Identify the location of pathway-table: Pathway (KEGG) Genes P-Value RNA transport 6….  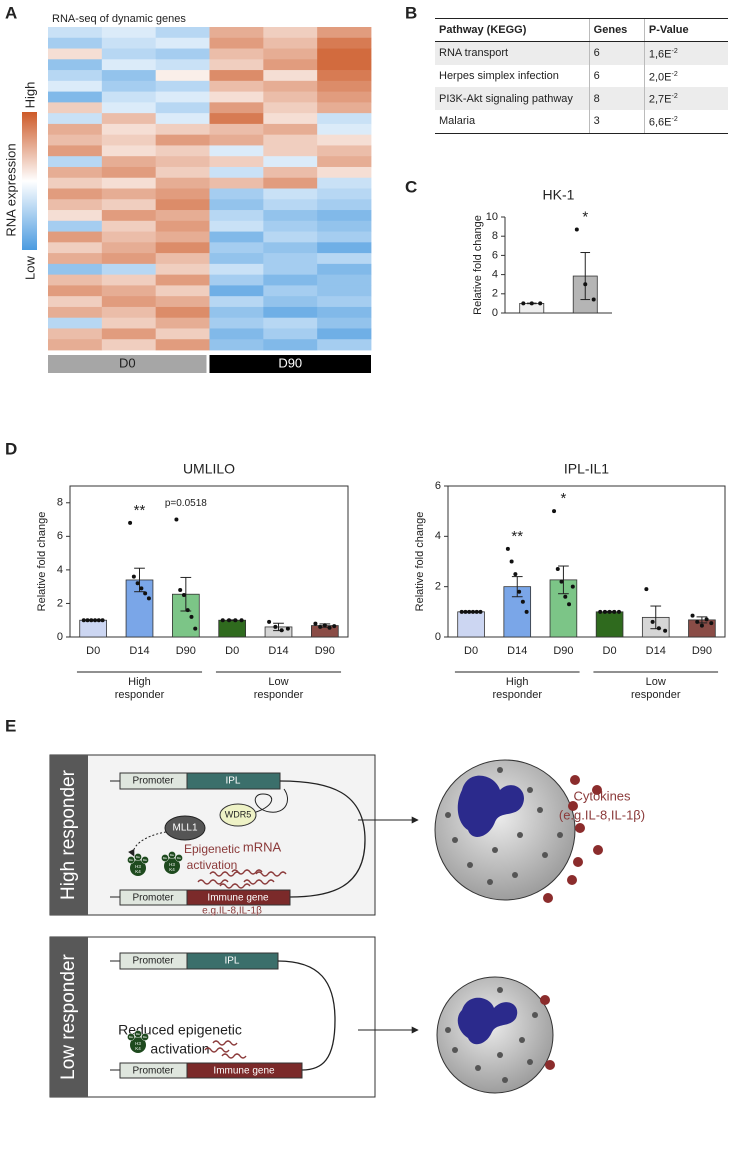
(581, 76).